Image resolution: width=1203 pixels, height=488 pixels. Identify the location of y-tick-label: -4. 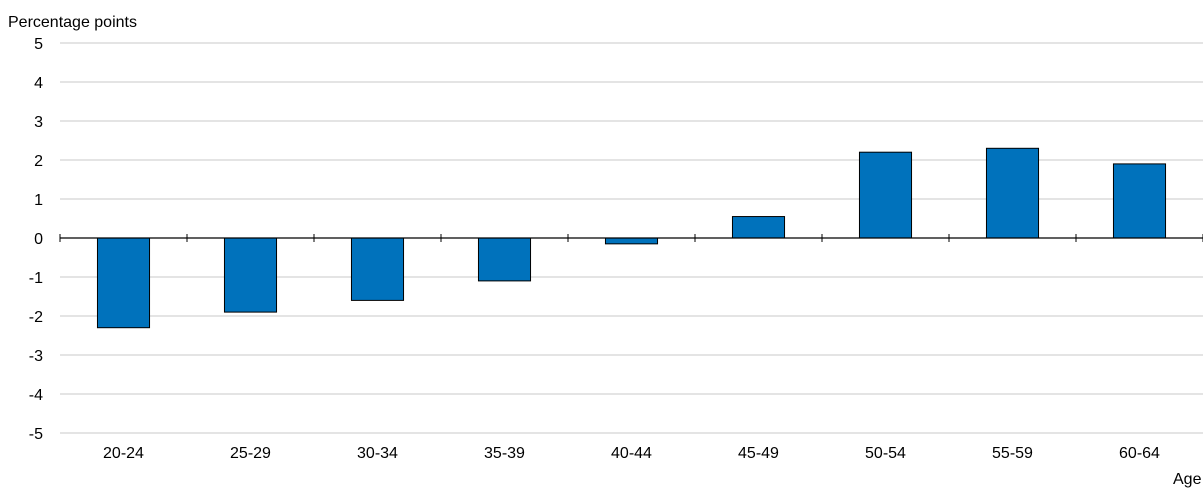
(36, 395).